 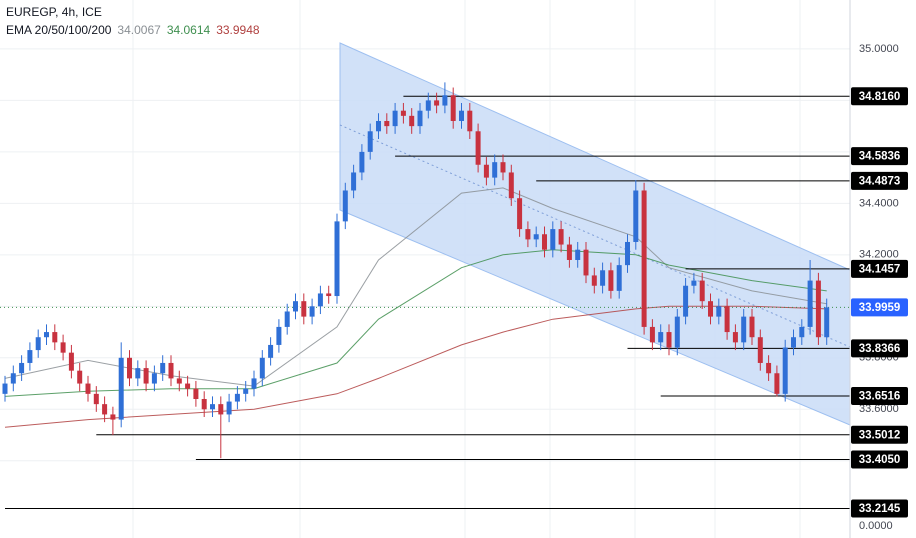 I want to click on level-tag-label: 34.4873, so click(x=880, y=181).